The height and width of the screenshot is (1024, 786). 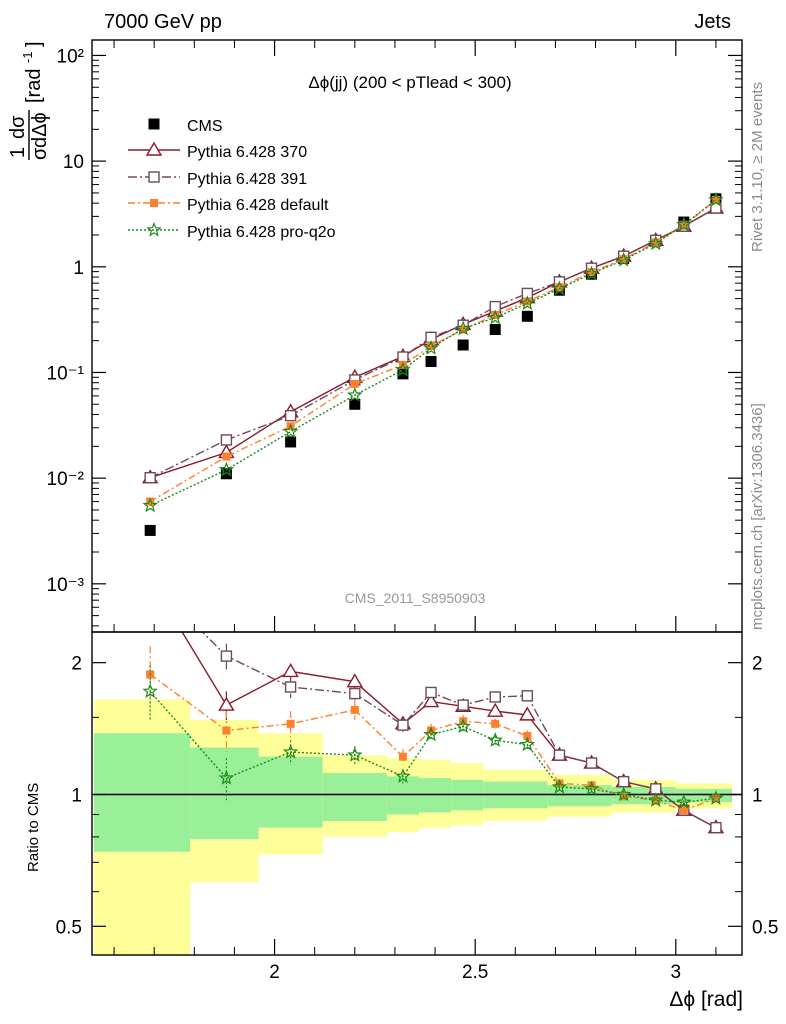 I want to click on ratio-ytick-label-right-1: 1, so click(x=757, y=795).